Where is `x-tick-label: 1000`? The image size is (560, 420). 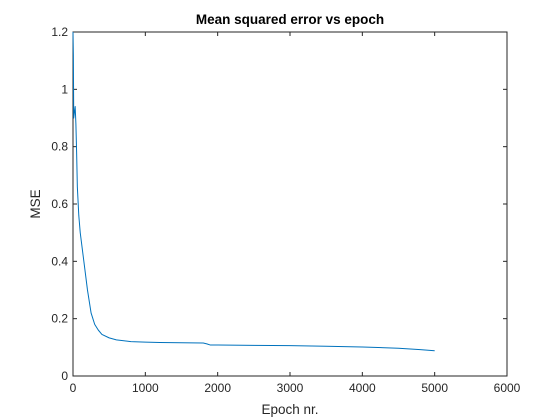 x-tick-label: 1000 is located at coordinates (145, 388).